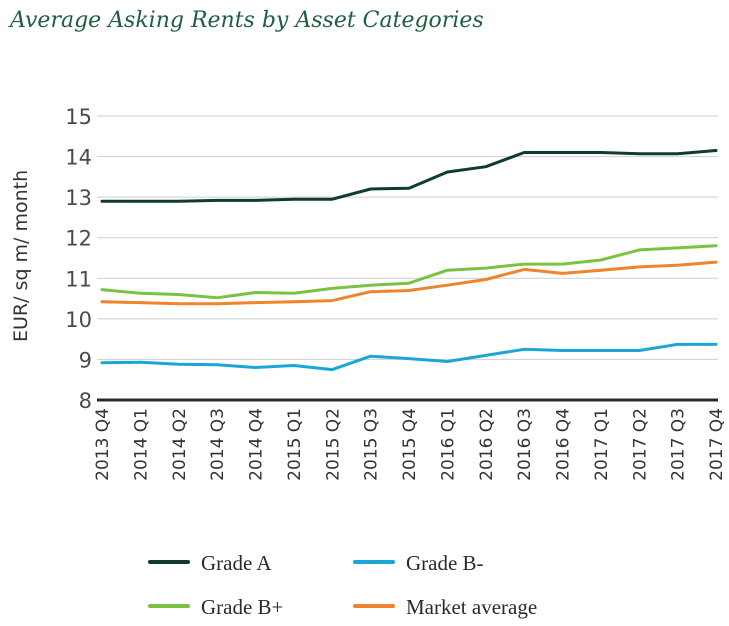 The image size is (729, 626). What do you see at coordinates (242, 607) in the screenshot?
I see `legend-label: Grade B+` at bounding box center [242, 607].